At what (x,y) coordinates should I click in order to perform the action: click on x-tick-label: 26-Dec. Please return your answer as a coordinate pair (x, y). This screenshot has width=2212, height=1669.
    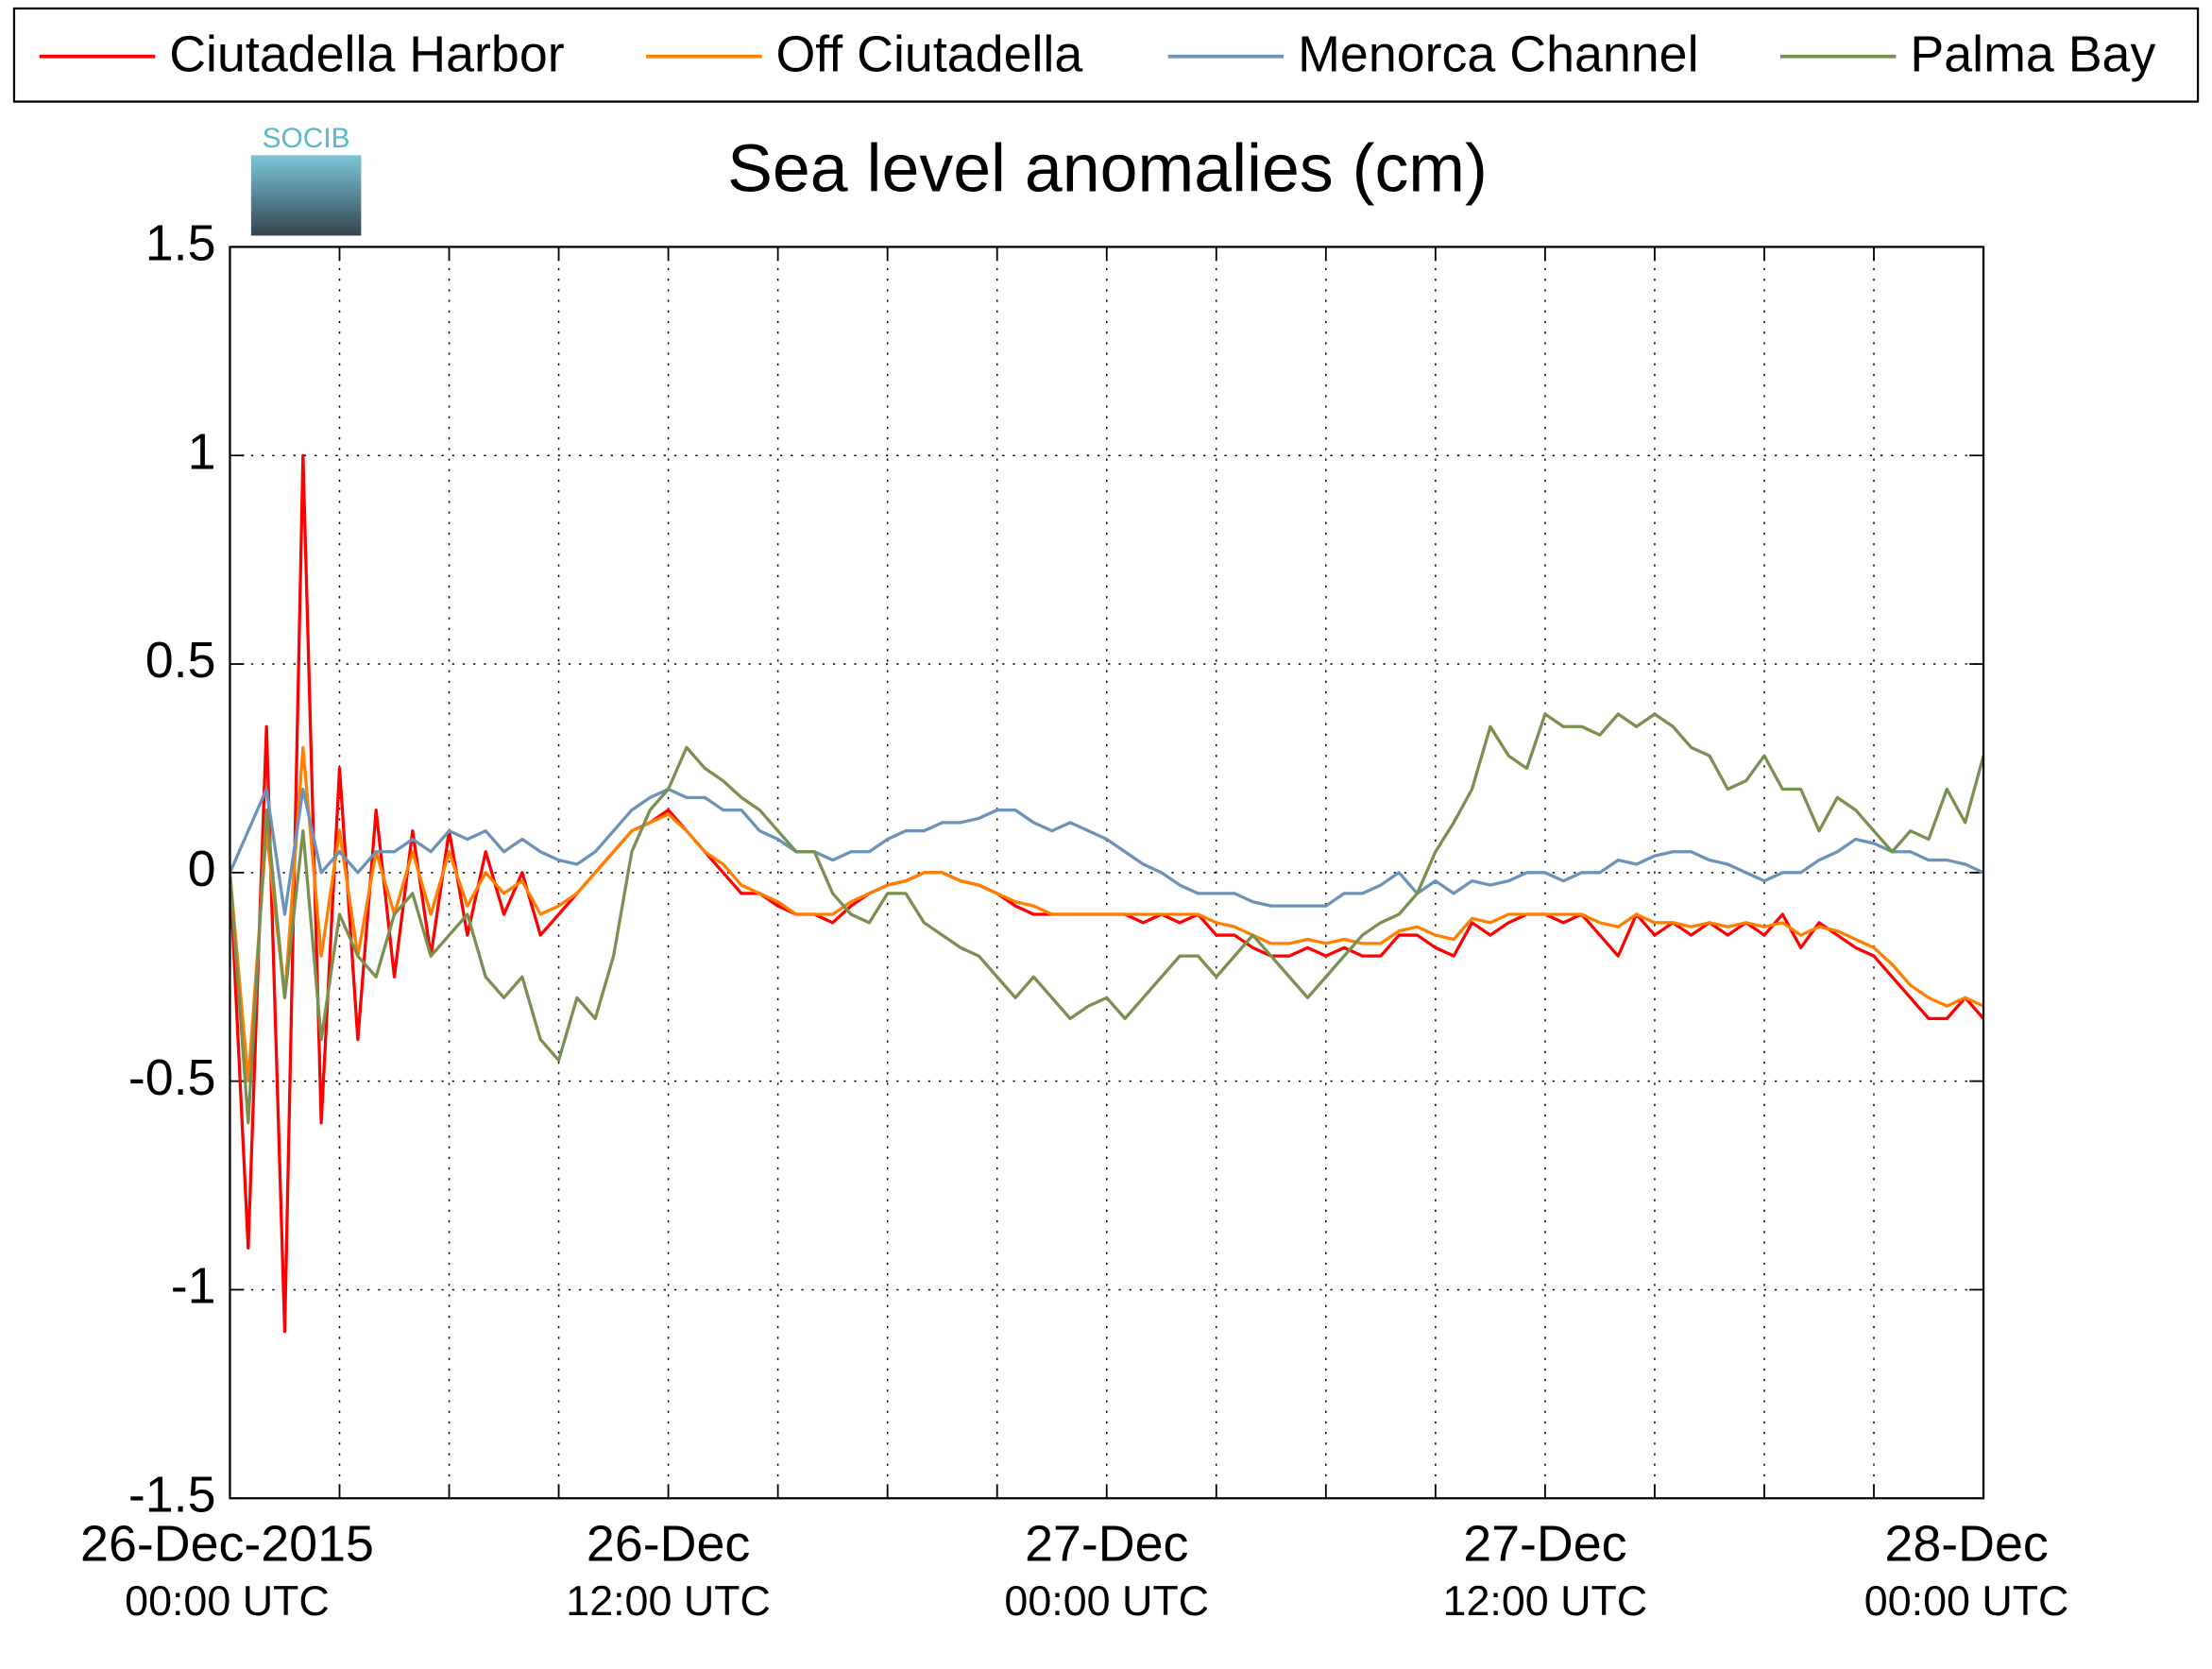
    Looking at the image, I should click on (668, 1545).